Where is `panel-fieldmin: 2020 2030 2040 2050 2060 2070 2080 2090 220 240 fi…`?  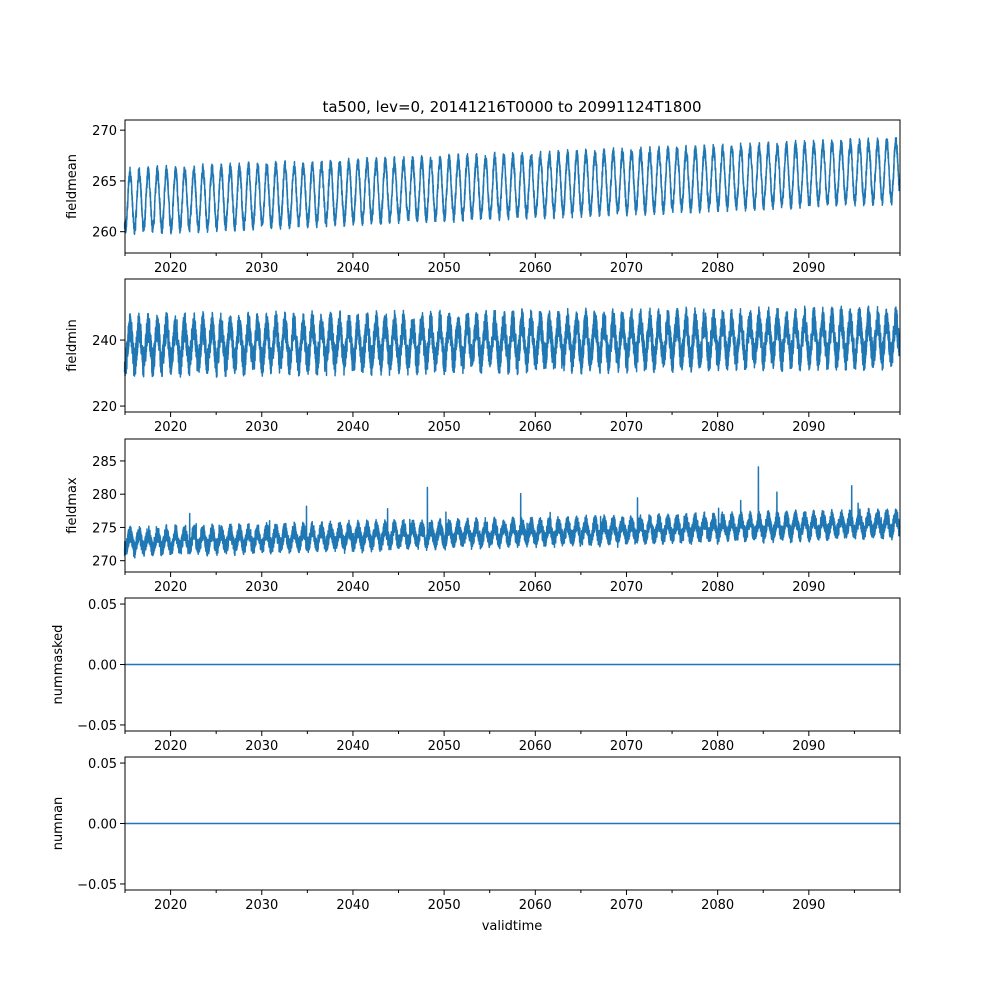
panel-fieldmin: 2020 2030 2040 2050 2060 2070 2080 2090 220 240 fi… is located at coordinates (483, 356).